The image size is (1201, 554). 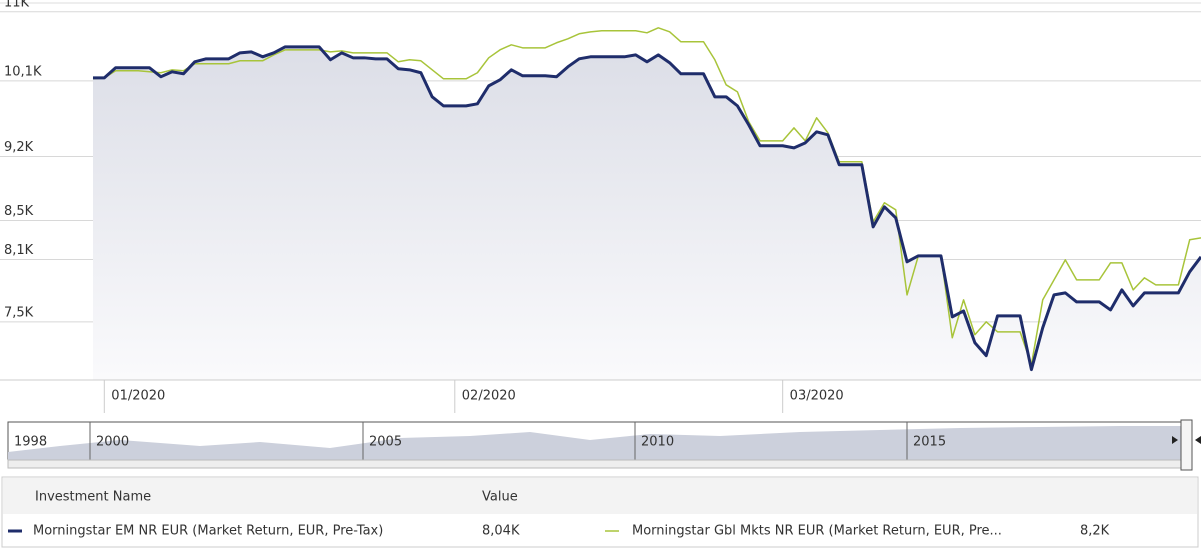 I want to click on navigator-label: 2000, so click(x=112, y=442).